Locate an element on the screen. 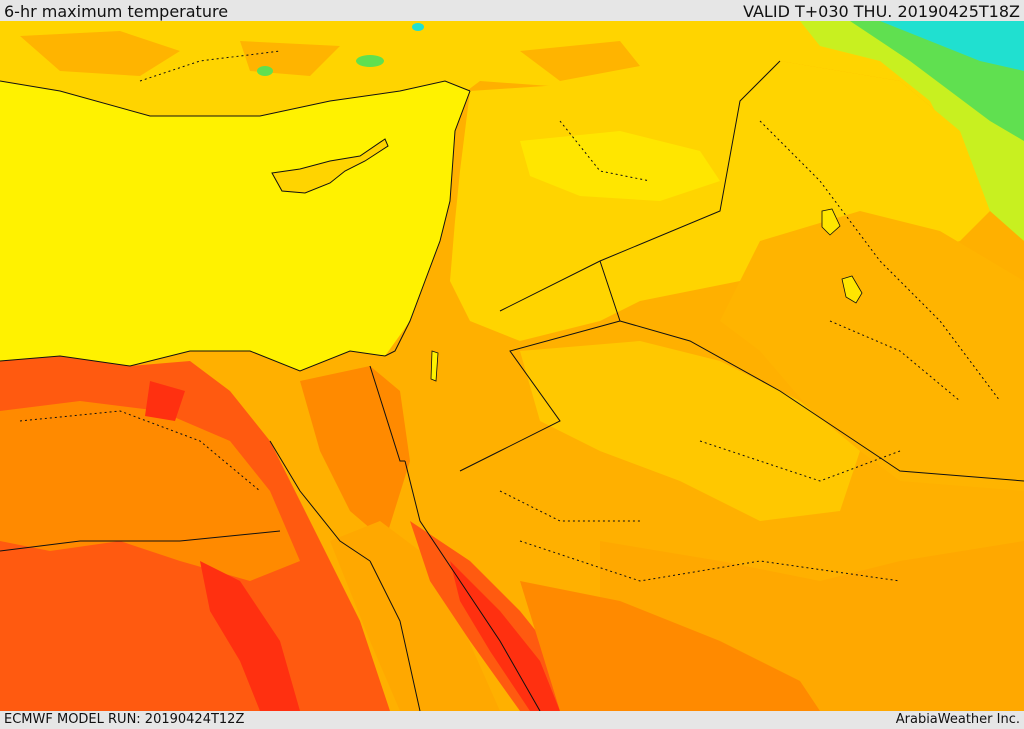  iraq-lake is located at coordinates (831, 222).